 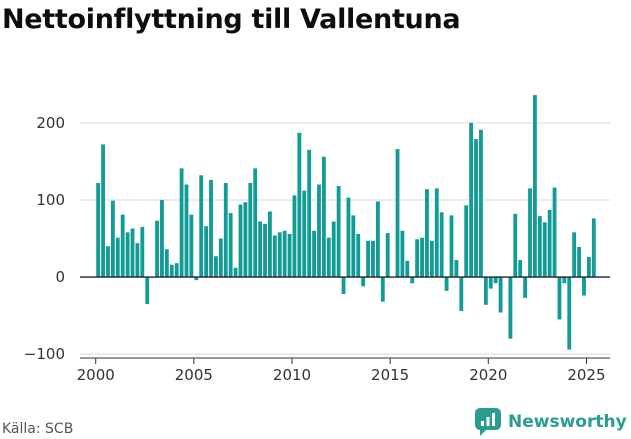 What do you see at coordinates (60, 277) in the screenshot?
I see `y-tick-label: 0` at bounding box center [60, 277].